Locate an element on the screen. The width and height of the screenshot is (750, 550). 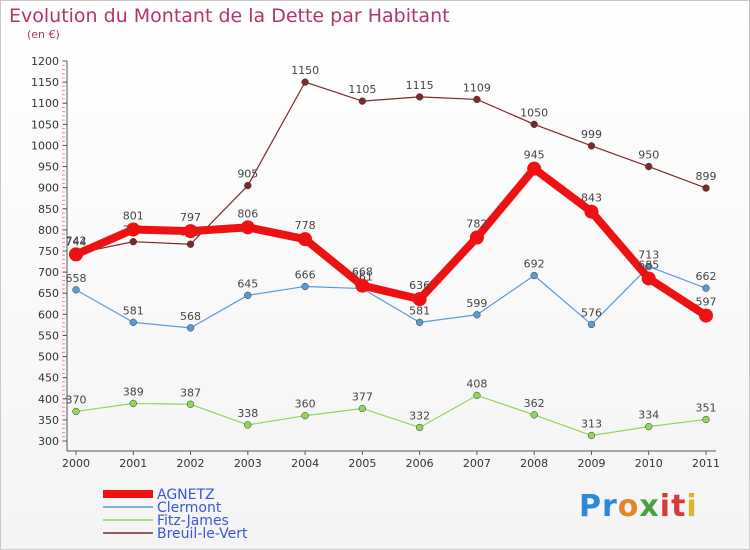
series-line-fitz-james is located at coordinates (391, 415).